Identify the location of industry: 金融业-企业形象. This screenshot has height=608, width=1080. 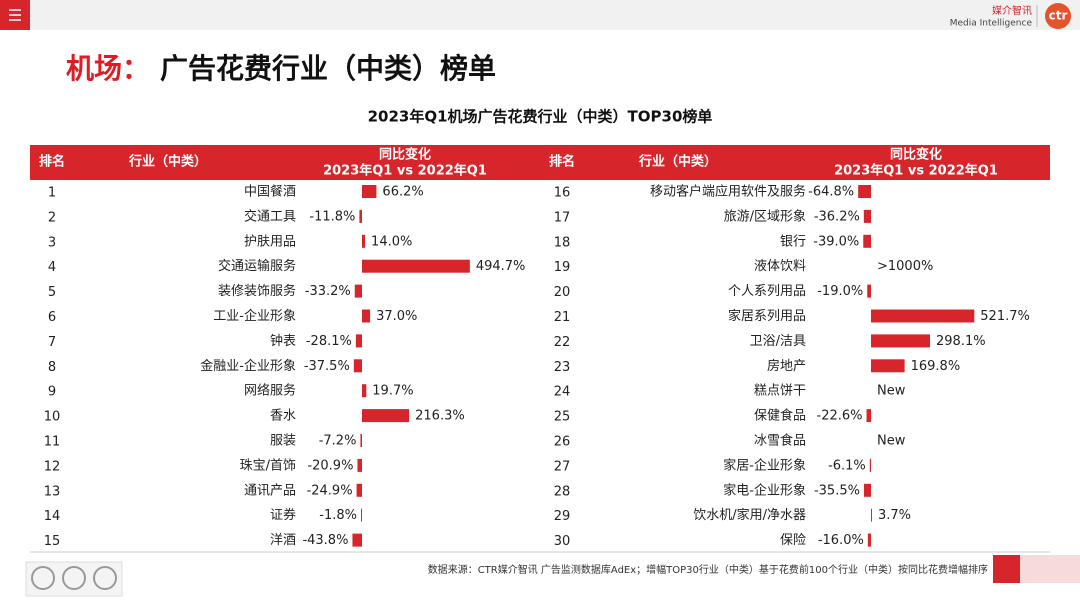
(248, 366).